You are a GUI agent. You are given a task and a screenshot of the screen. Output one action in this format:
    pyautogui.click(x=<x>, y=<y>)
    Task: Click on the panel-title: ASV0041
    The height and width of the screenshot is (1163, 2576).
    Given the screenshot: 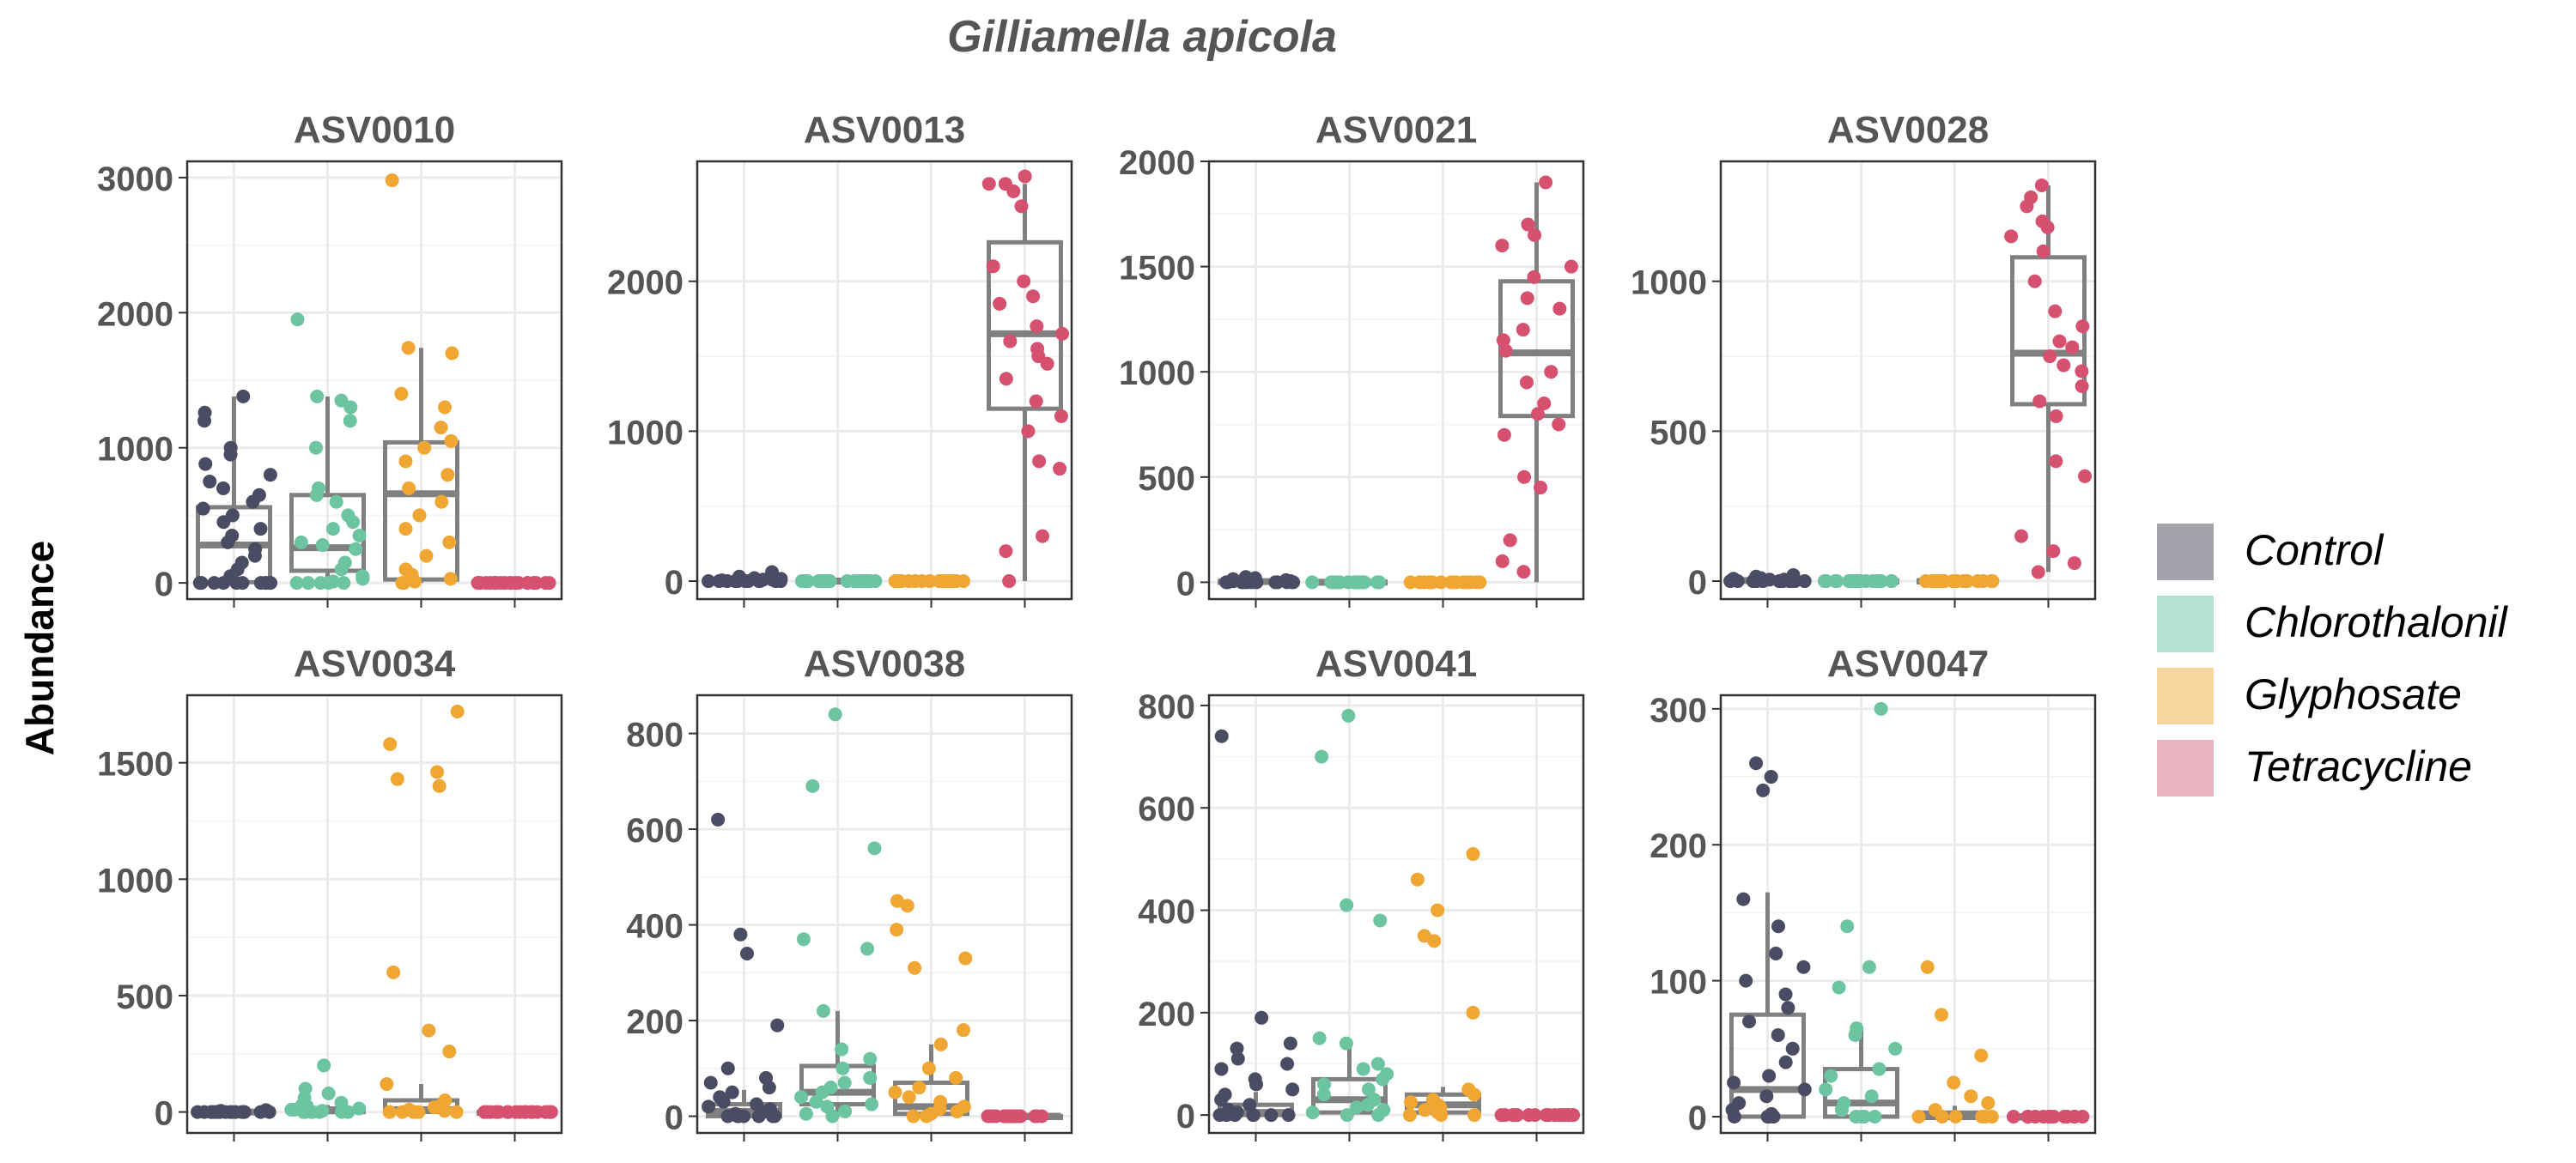 What is the action you would take?
    pyautogui.click(x=1396, y=664)
    